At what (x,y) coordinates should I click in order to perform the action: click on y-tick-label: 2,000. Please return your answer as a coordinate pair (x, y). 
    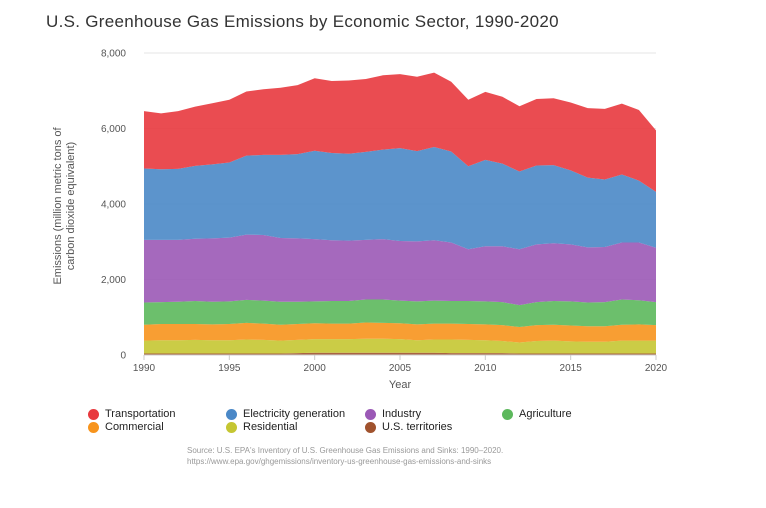
    Looking at the image, I should click on (113, 280).